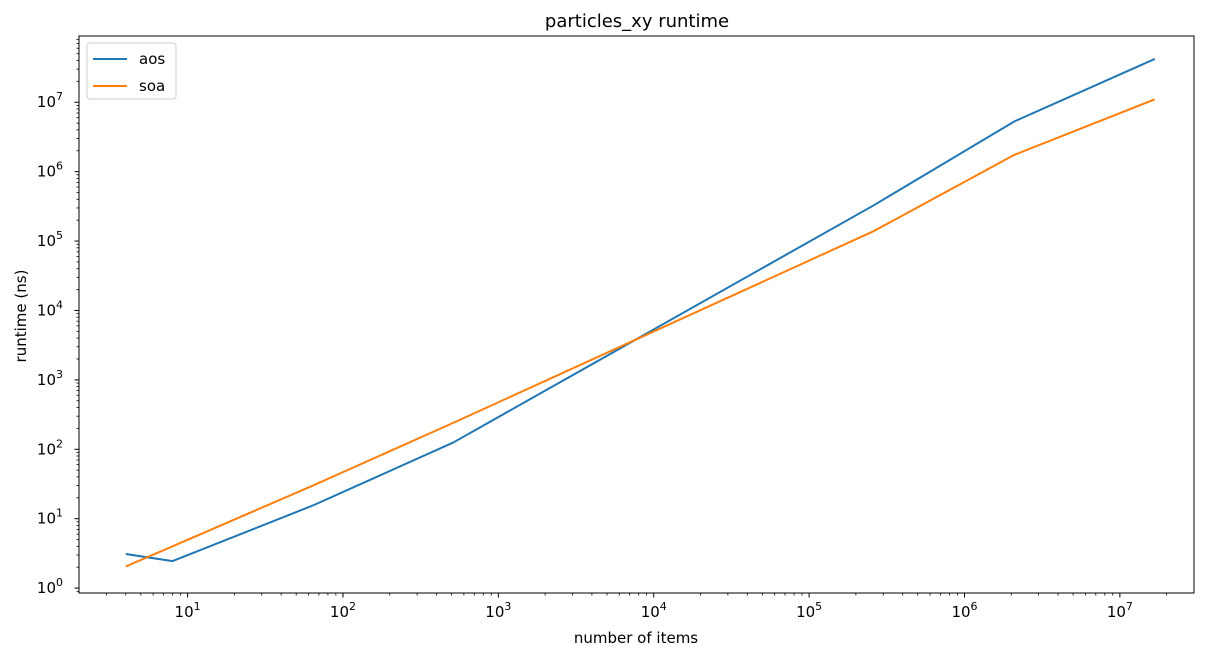 The height and width of the screenshot is (659, 1206). Describe the element at coordinates (636, 638) in the screenshot. I see `x-axis-label: number of items` at that location.